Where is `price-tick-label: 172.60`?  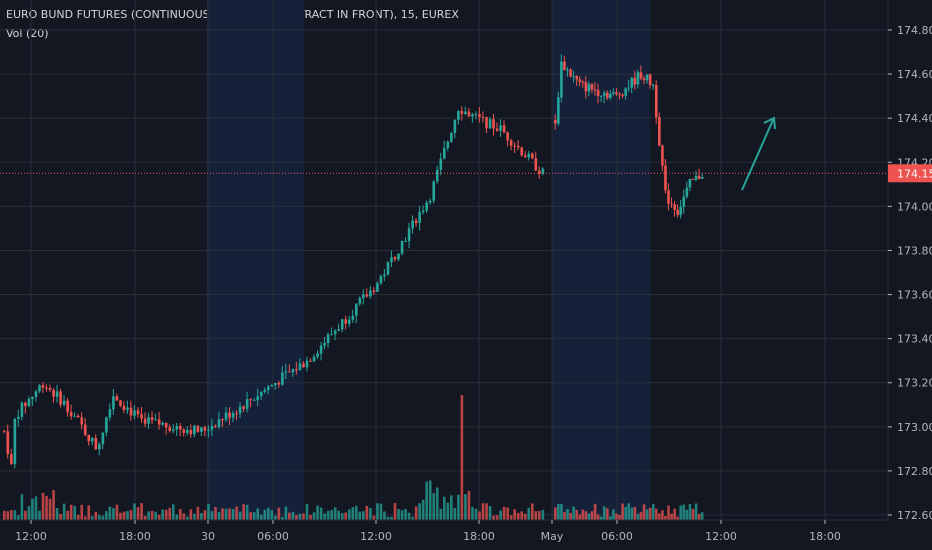
price-tick-label: 172.60 is located at coordinates (914, 515).